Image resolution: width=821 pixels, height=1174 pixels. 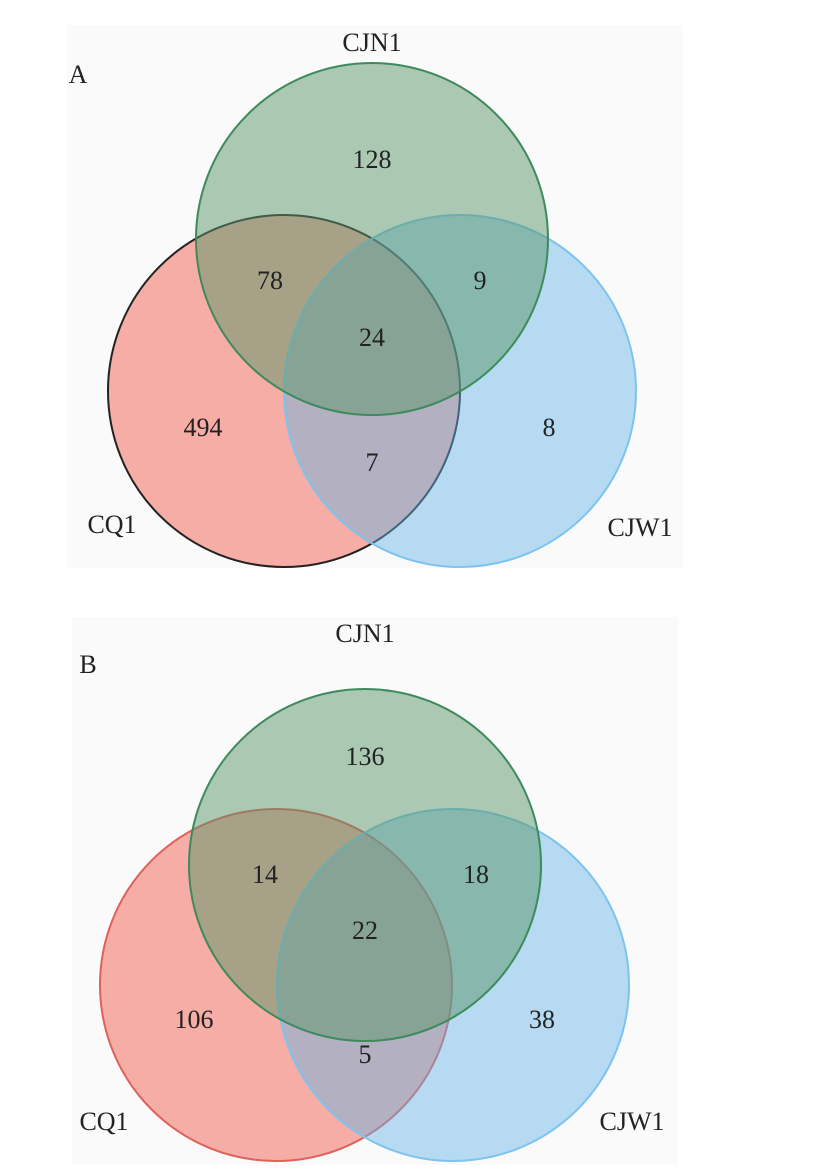 I want to click on region-count: 128, so click(x=372, y=159).